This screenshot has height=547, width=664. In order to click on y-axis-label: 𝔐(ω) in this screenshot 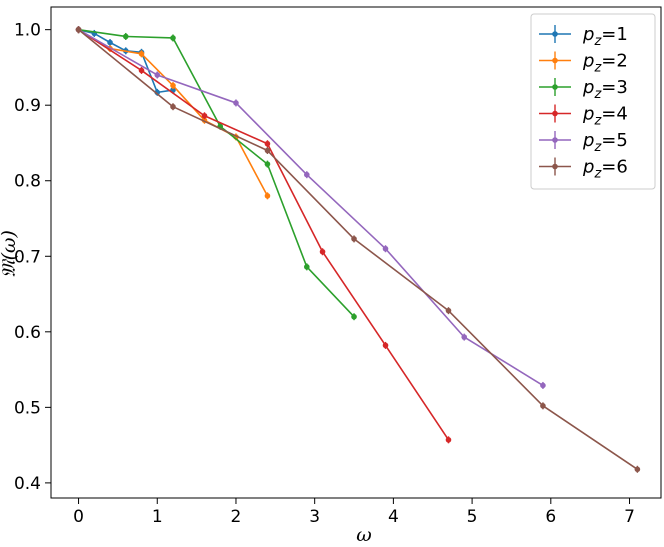, I will do `click(10, 254)`.